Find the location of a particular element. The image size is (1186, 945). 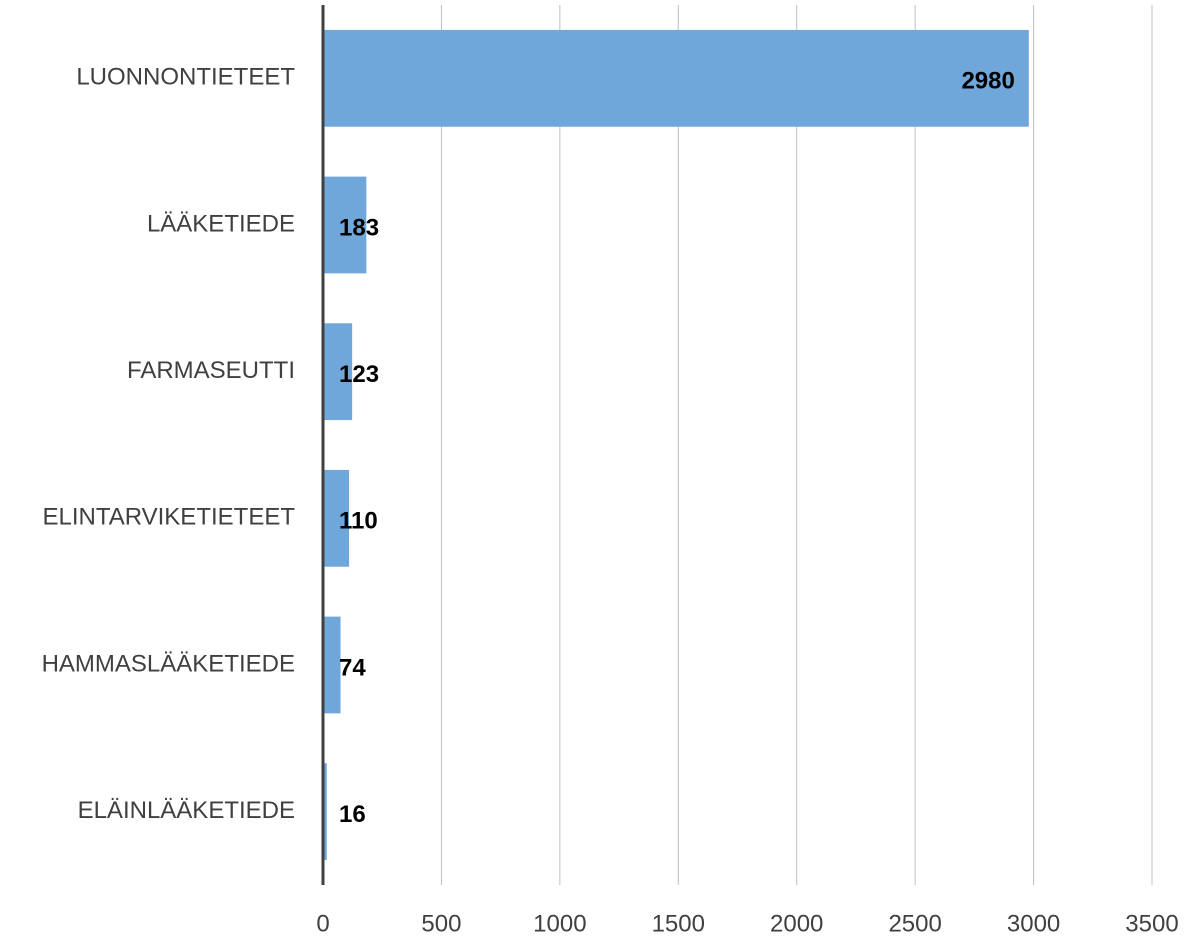

y-tick-label: LÄÄKETIEDE is located at coordinates (221, 223).